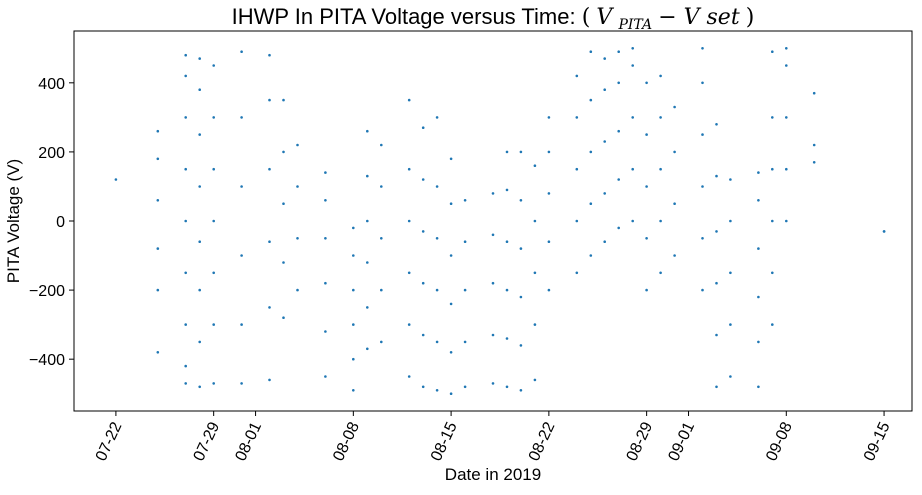 The image size is (922, 495). Describe the element at coordinates (634, 25) in the screenshot. I see `chart-title-sub: PITA` at that location.